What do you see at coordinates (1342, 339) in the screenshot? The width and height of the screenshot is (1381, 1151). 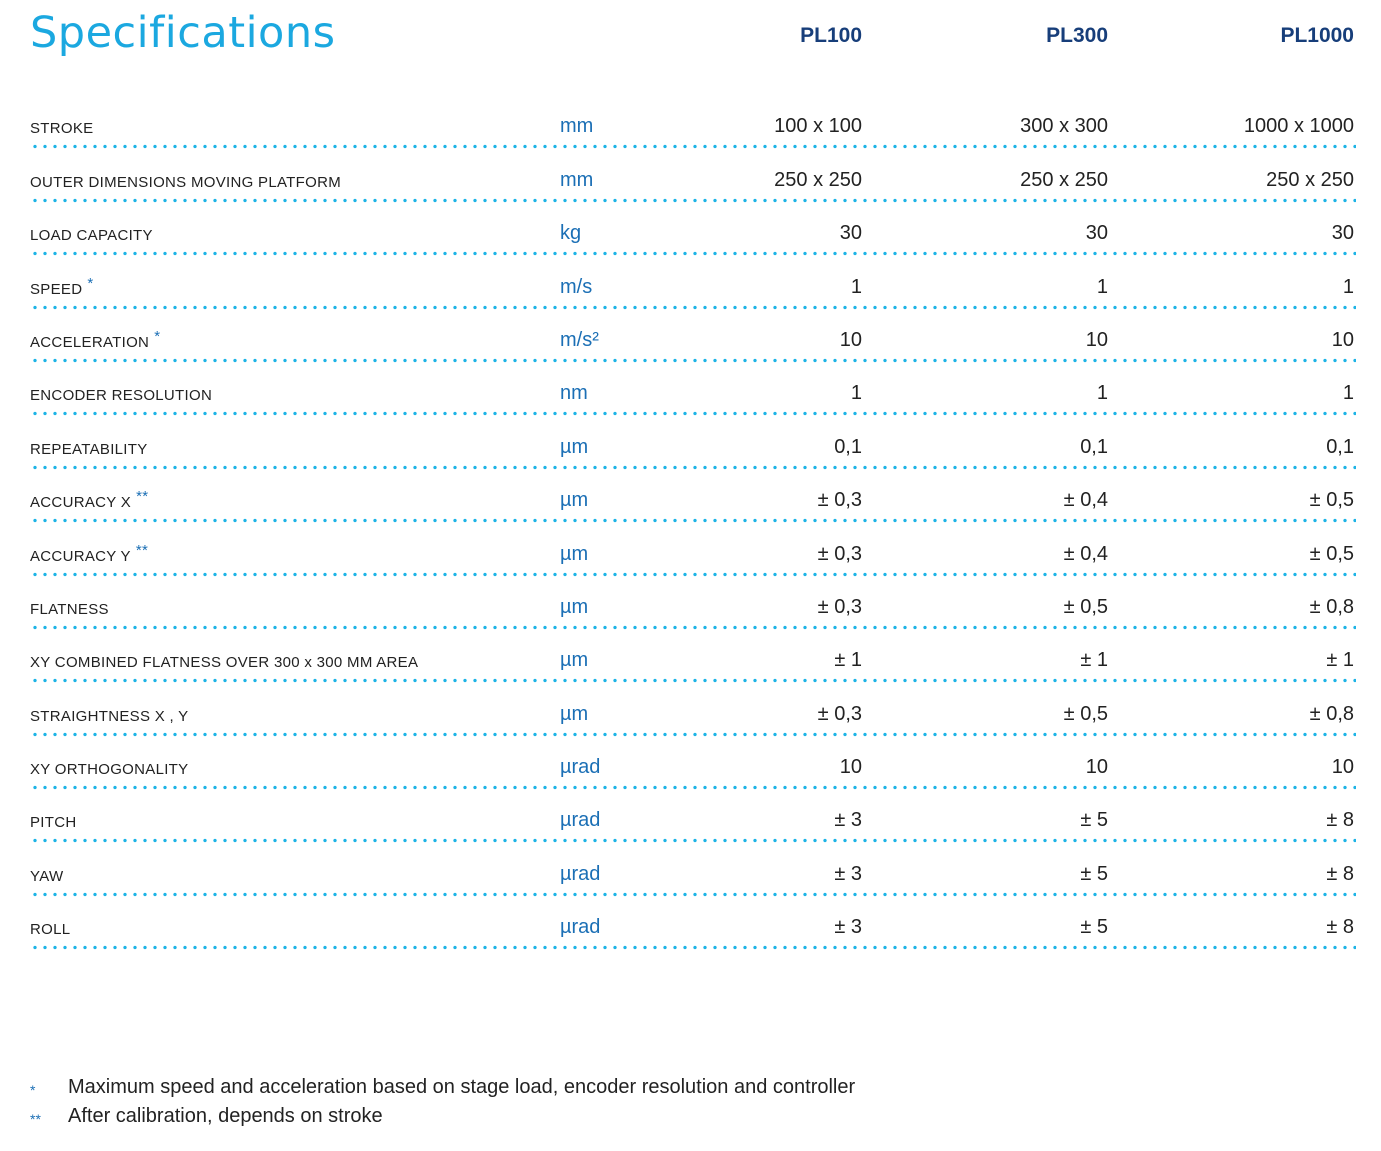 I see `row-value-pl1000: 10` at bounding box center [1342, 339].